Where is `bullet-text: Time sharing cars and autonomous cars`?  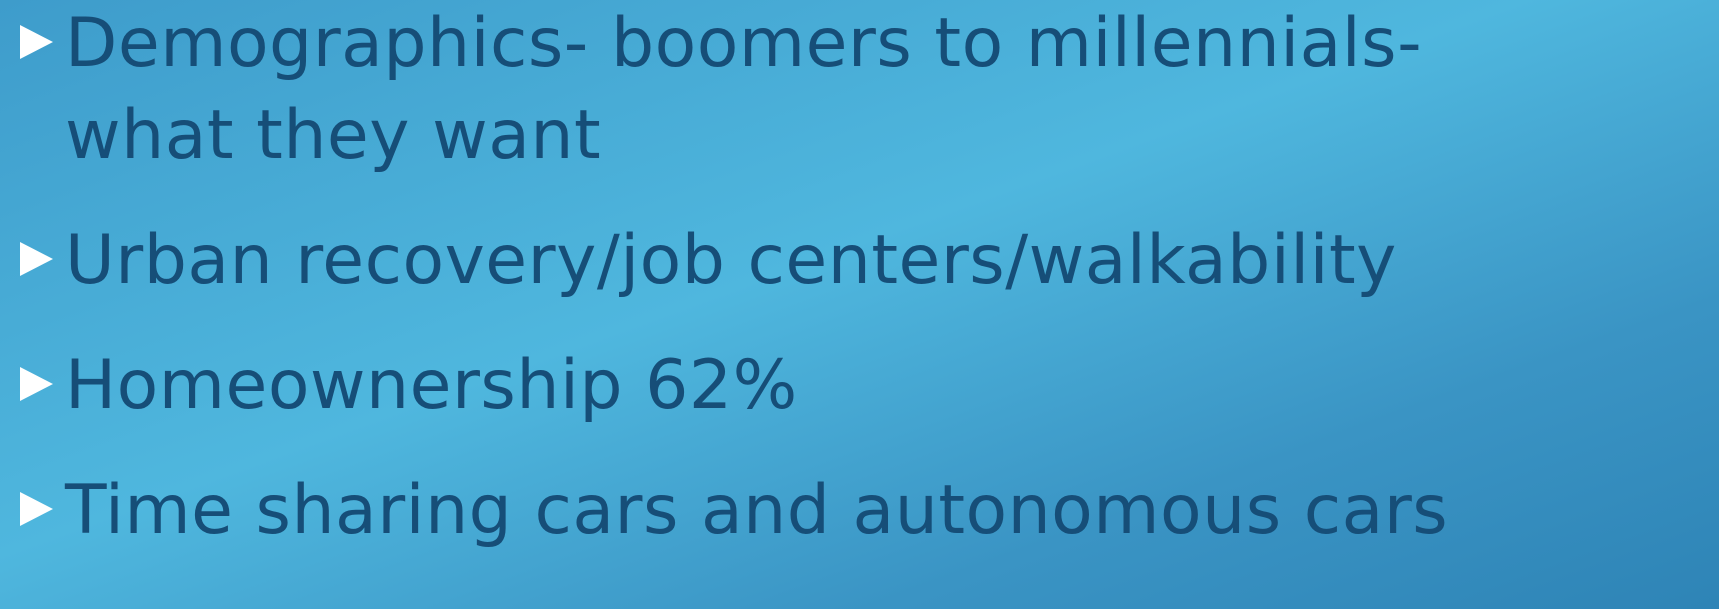 bullet-text: Time sharing cars and autonomous cars is located at coordinates (757, 510).